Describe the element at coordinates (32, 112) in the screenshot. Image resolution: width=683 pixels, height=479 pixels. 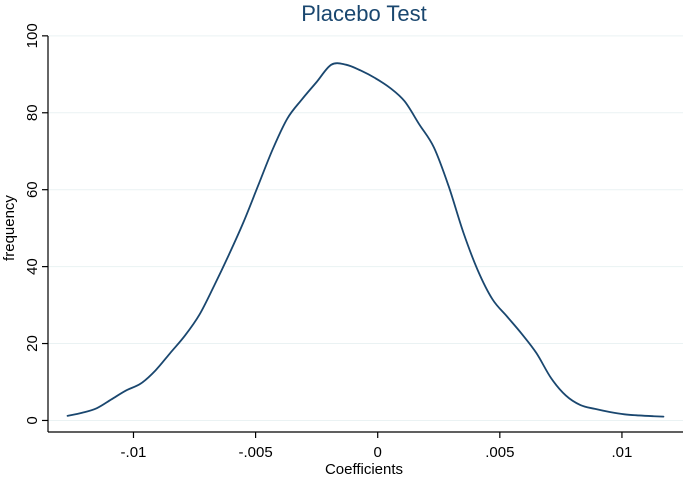
I see `y-tick-label-80: 80` at that location.